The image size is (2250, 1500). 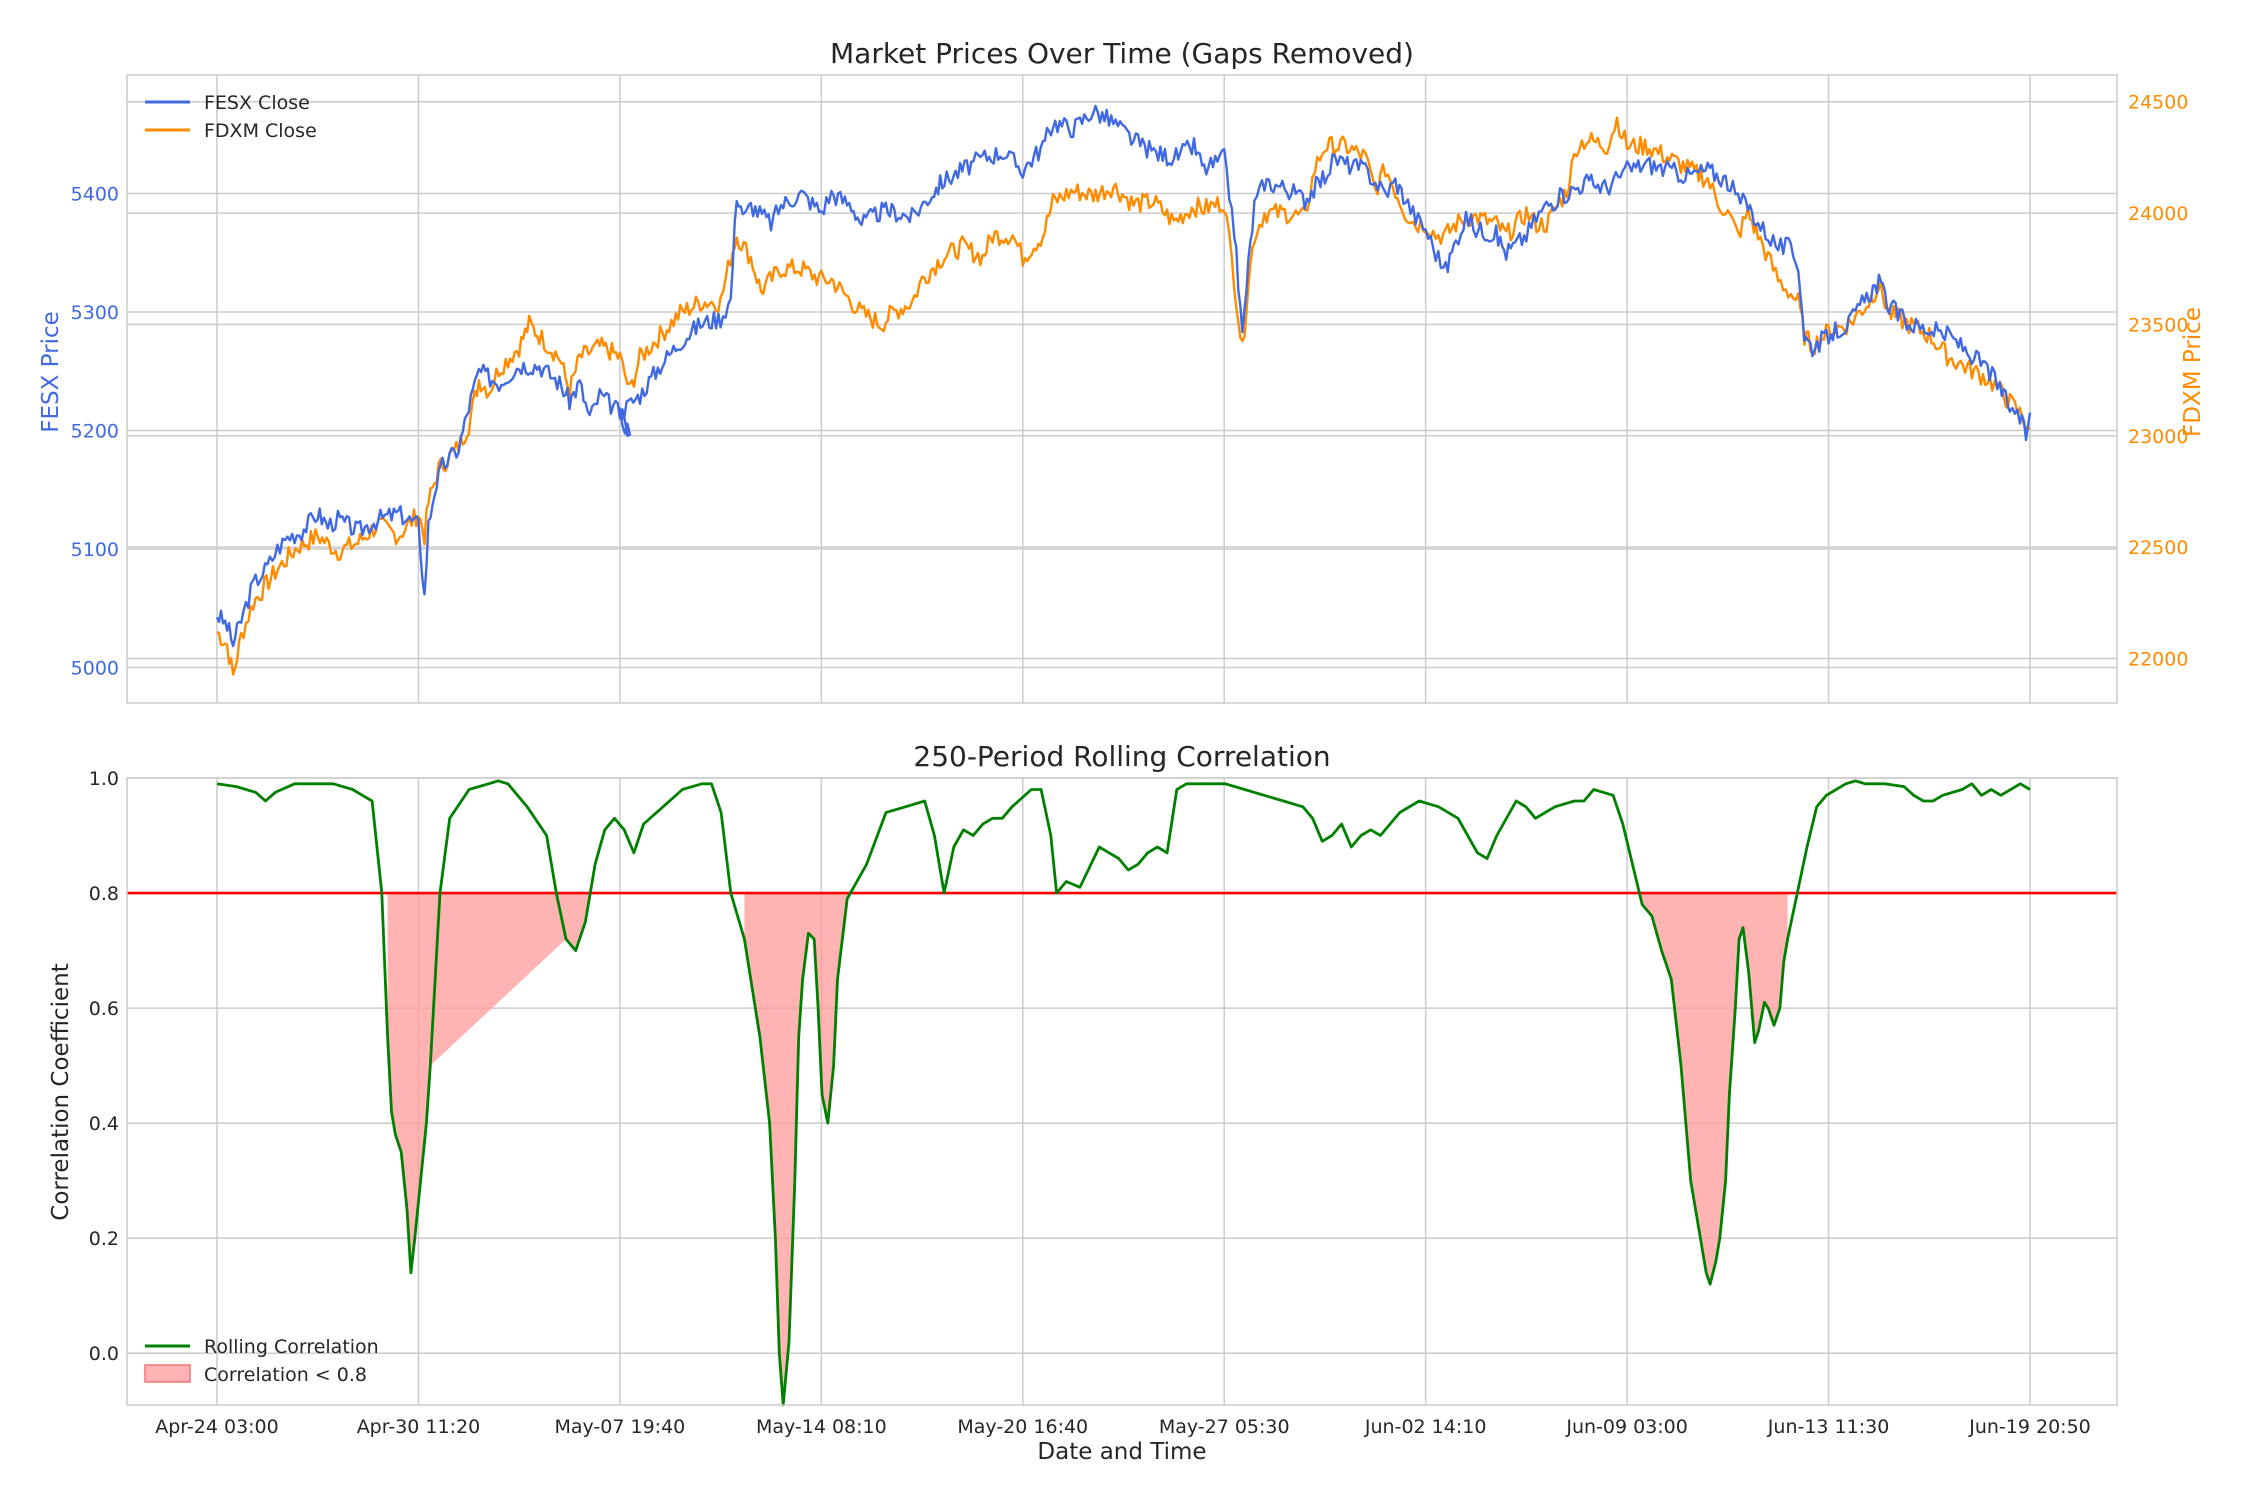 What do you see at coordinates (2158, 437) in the screenshot?
I see `fdxm-tick-label: 23000` at bounding box center [2158, 437].